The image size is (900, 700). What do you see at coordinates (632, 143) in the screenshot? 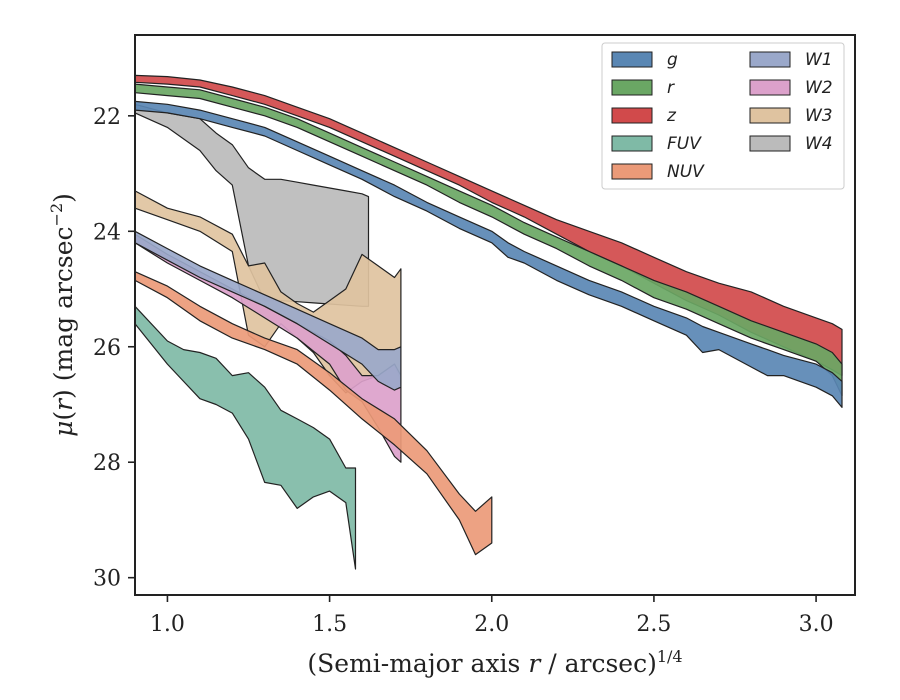
I see `legend-swatch-fuv` at bounding box center [632, 143].